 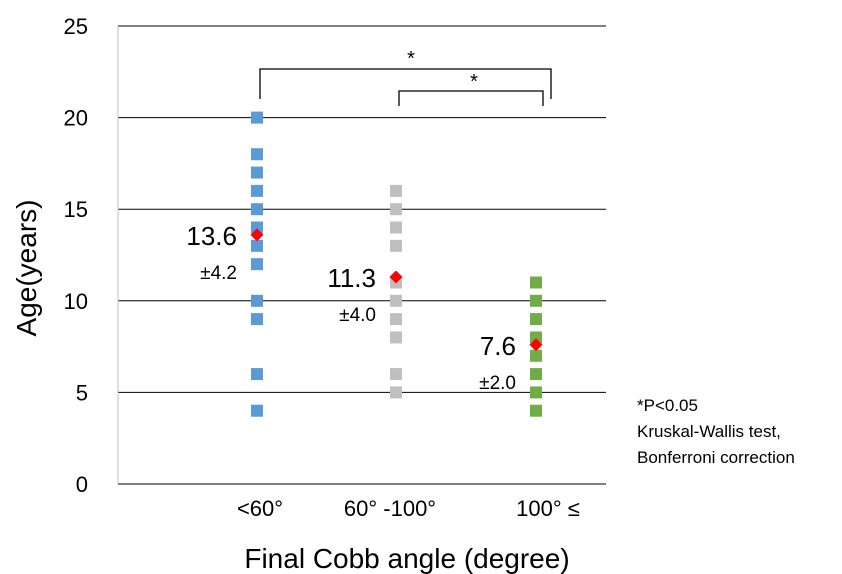 I want to click on x-category-label: 100° ≤, so click(x=548, y=508).